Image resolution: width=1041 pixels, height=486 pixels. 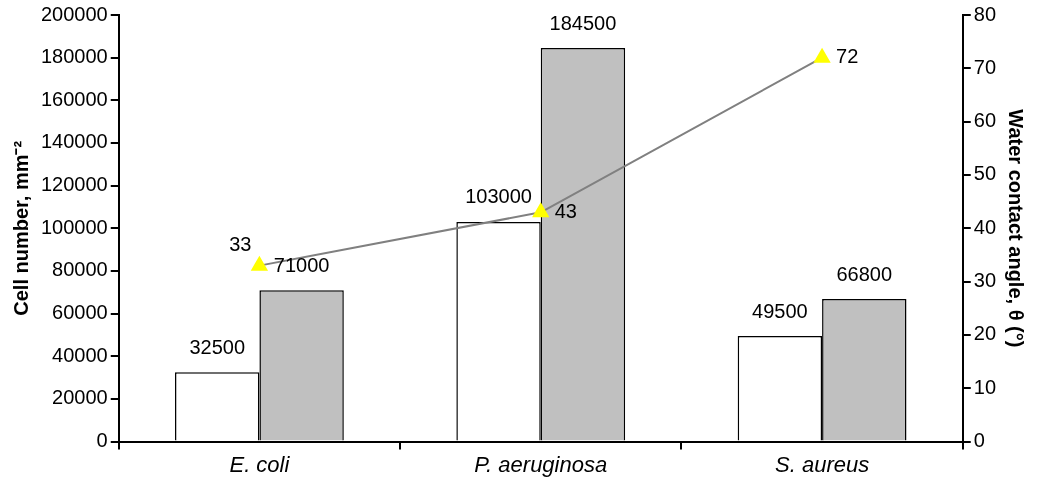 I want to click on data-label: 33, so click(x=240, y=244).